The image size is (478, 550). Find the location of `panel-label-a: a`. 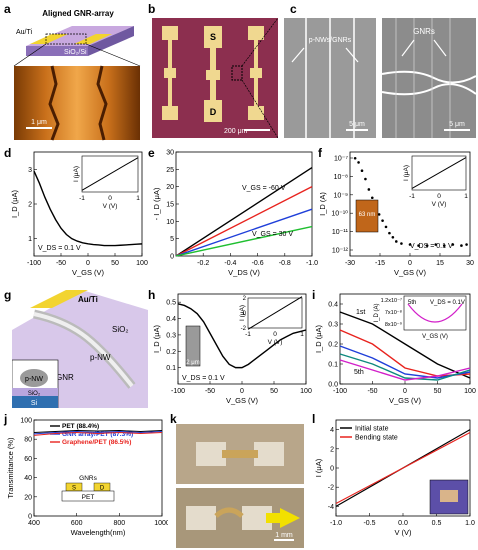

panel-label-a: a is located at coordinates (7, 9).